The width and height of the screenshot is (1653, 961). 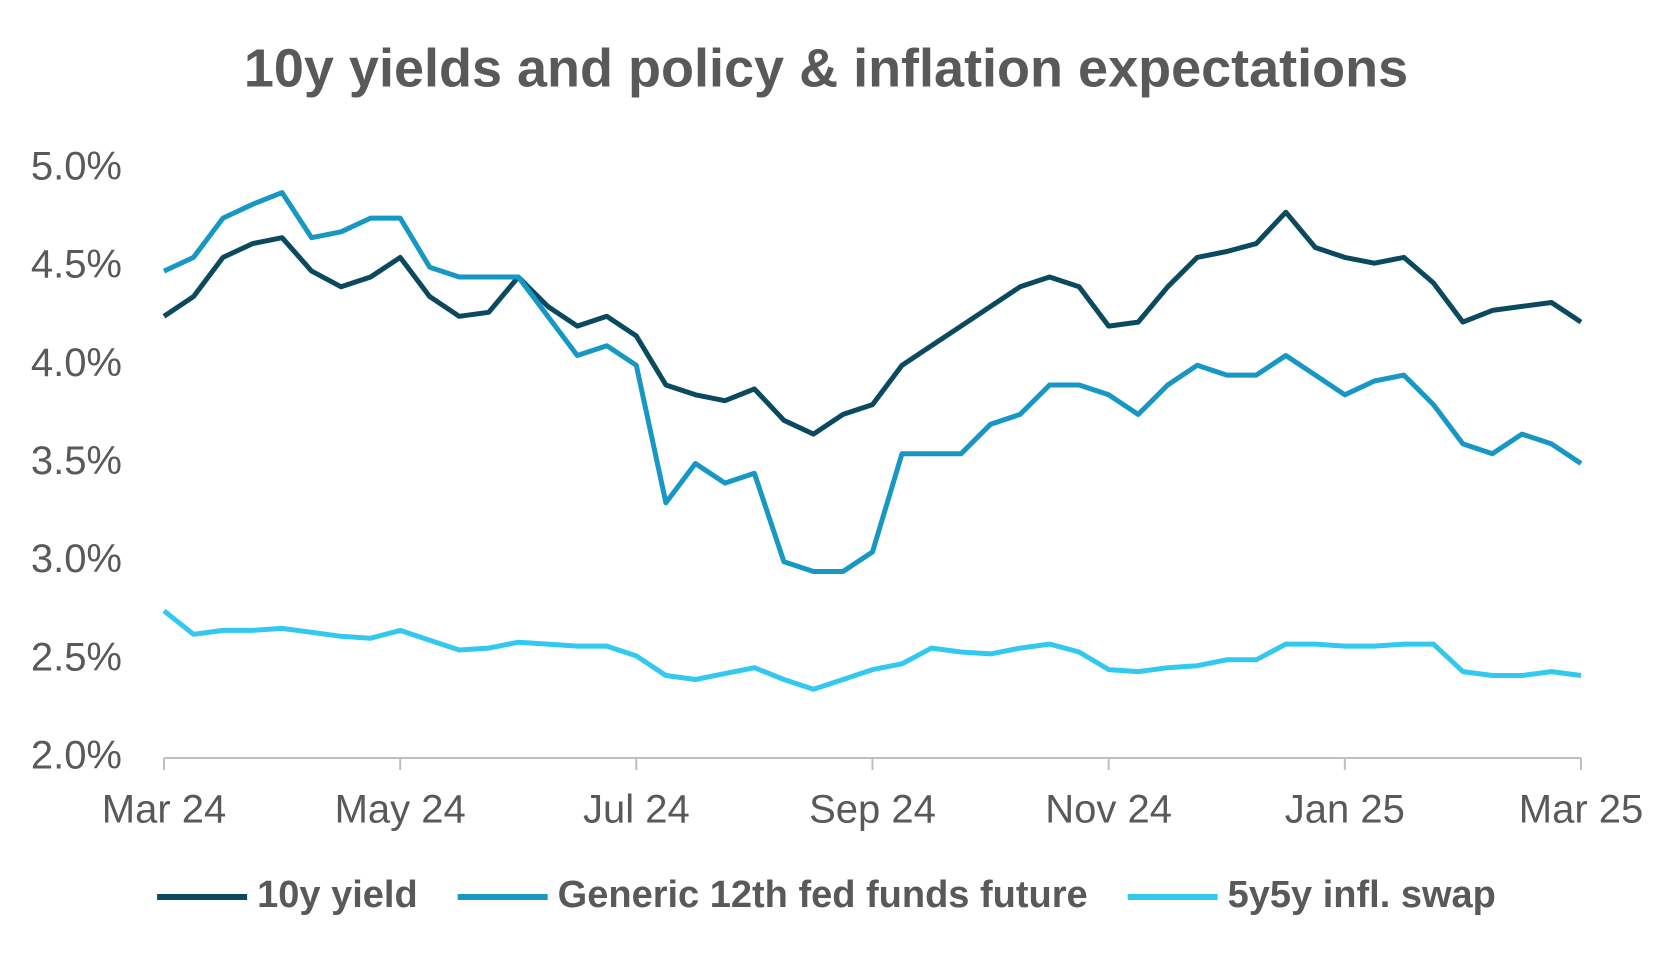 What do you see at coordinates (1108, 810) in the screenshot?
I see `x-tick-label: Nov 24` at bounding box center [1108, 810].